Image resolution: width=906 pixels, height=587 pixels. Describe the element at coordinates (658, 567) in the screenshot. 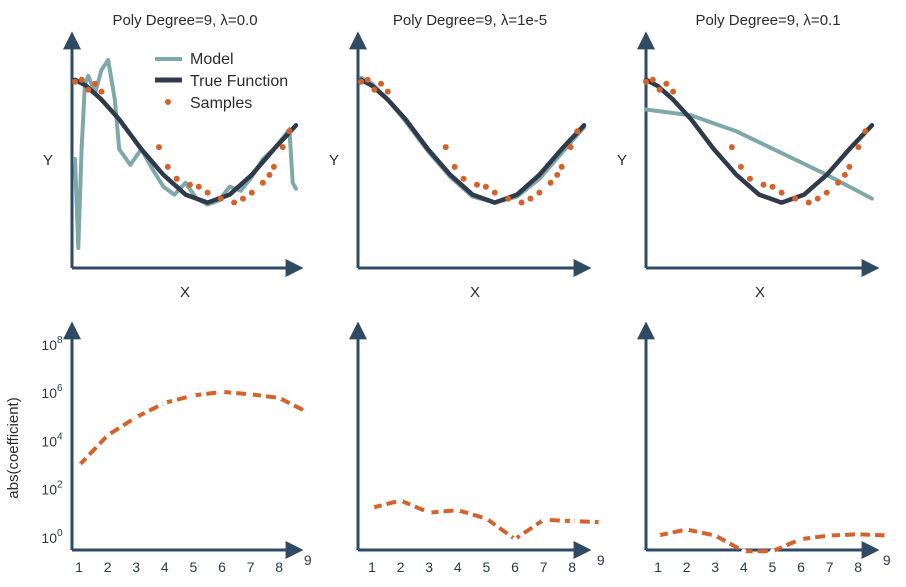

I see `x-tick-label-2-0: 1` at that location.